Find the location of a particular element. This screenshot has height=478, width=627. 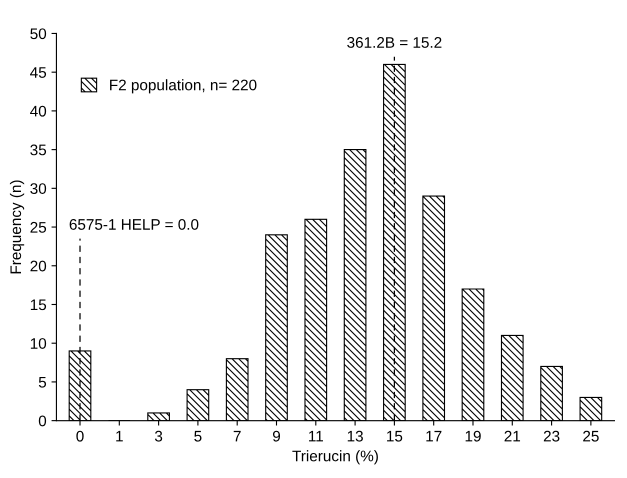

x-tick-label: 21 is located at coordinates (512, 436).